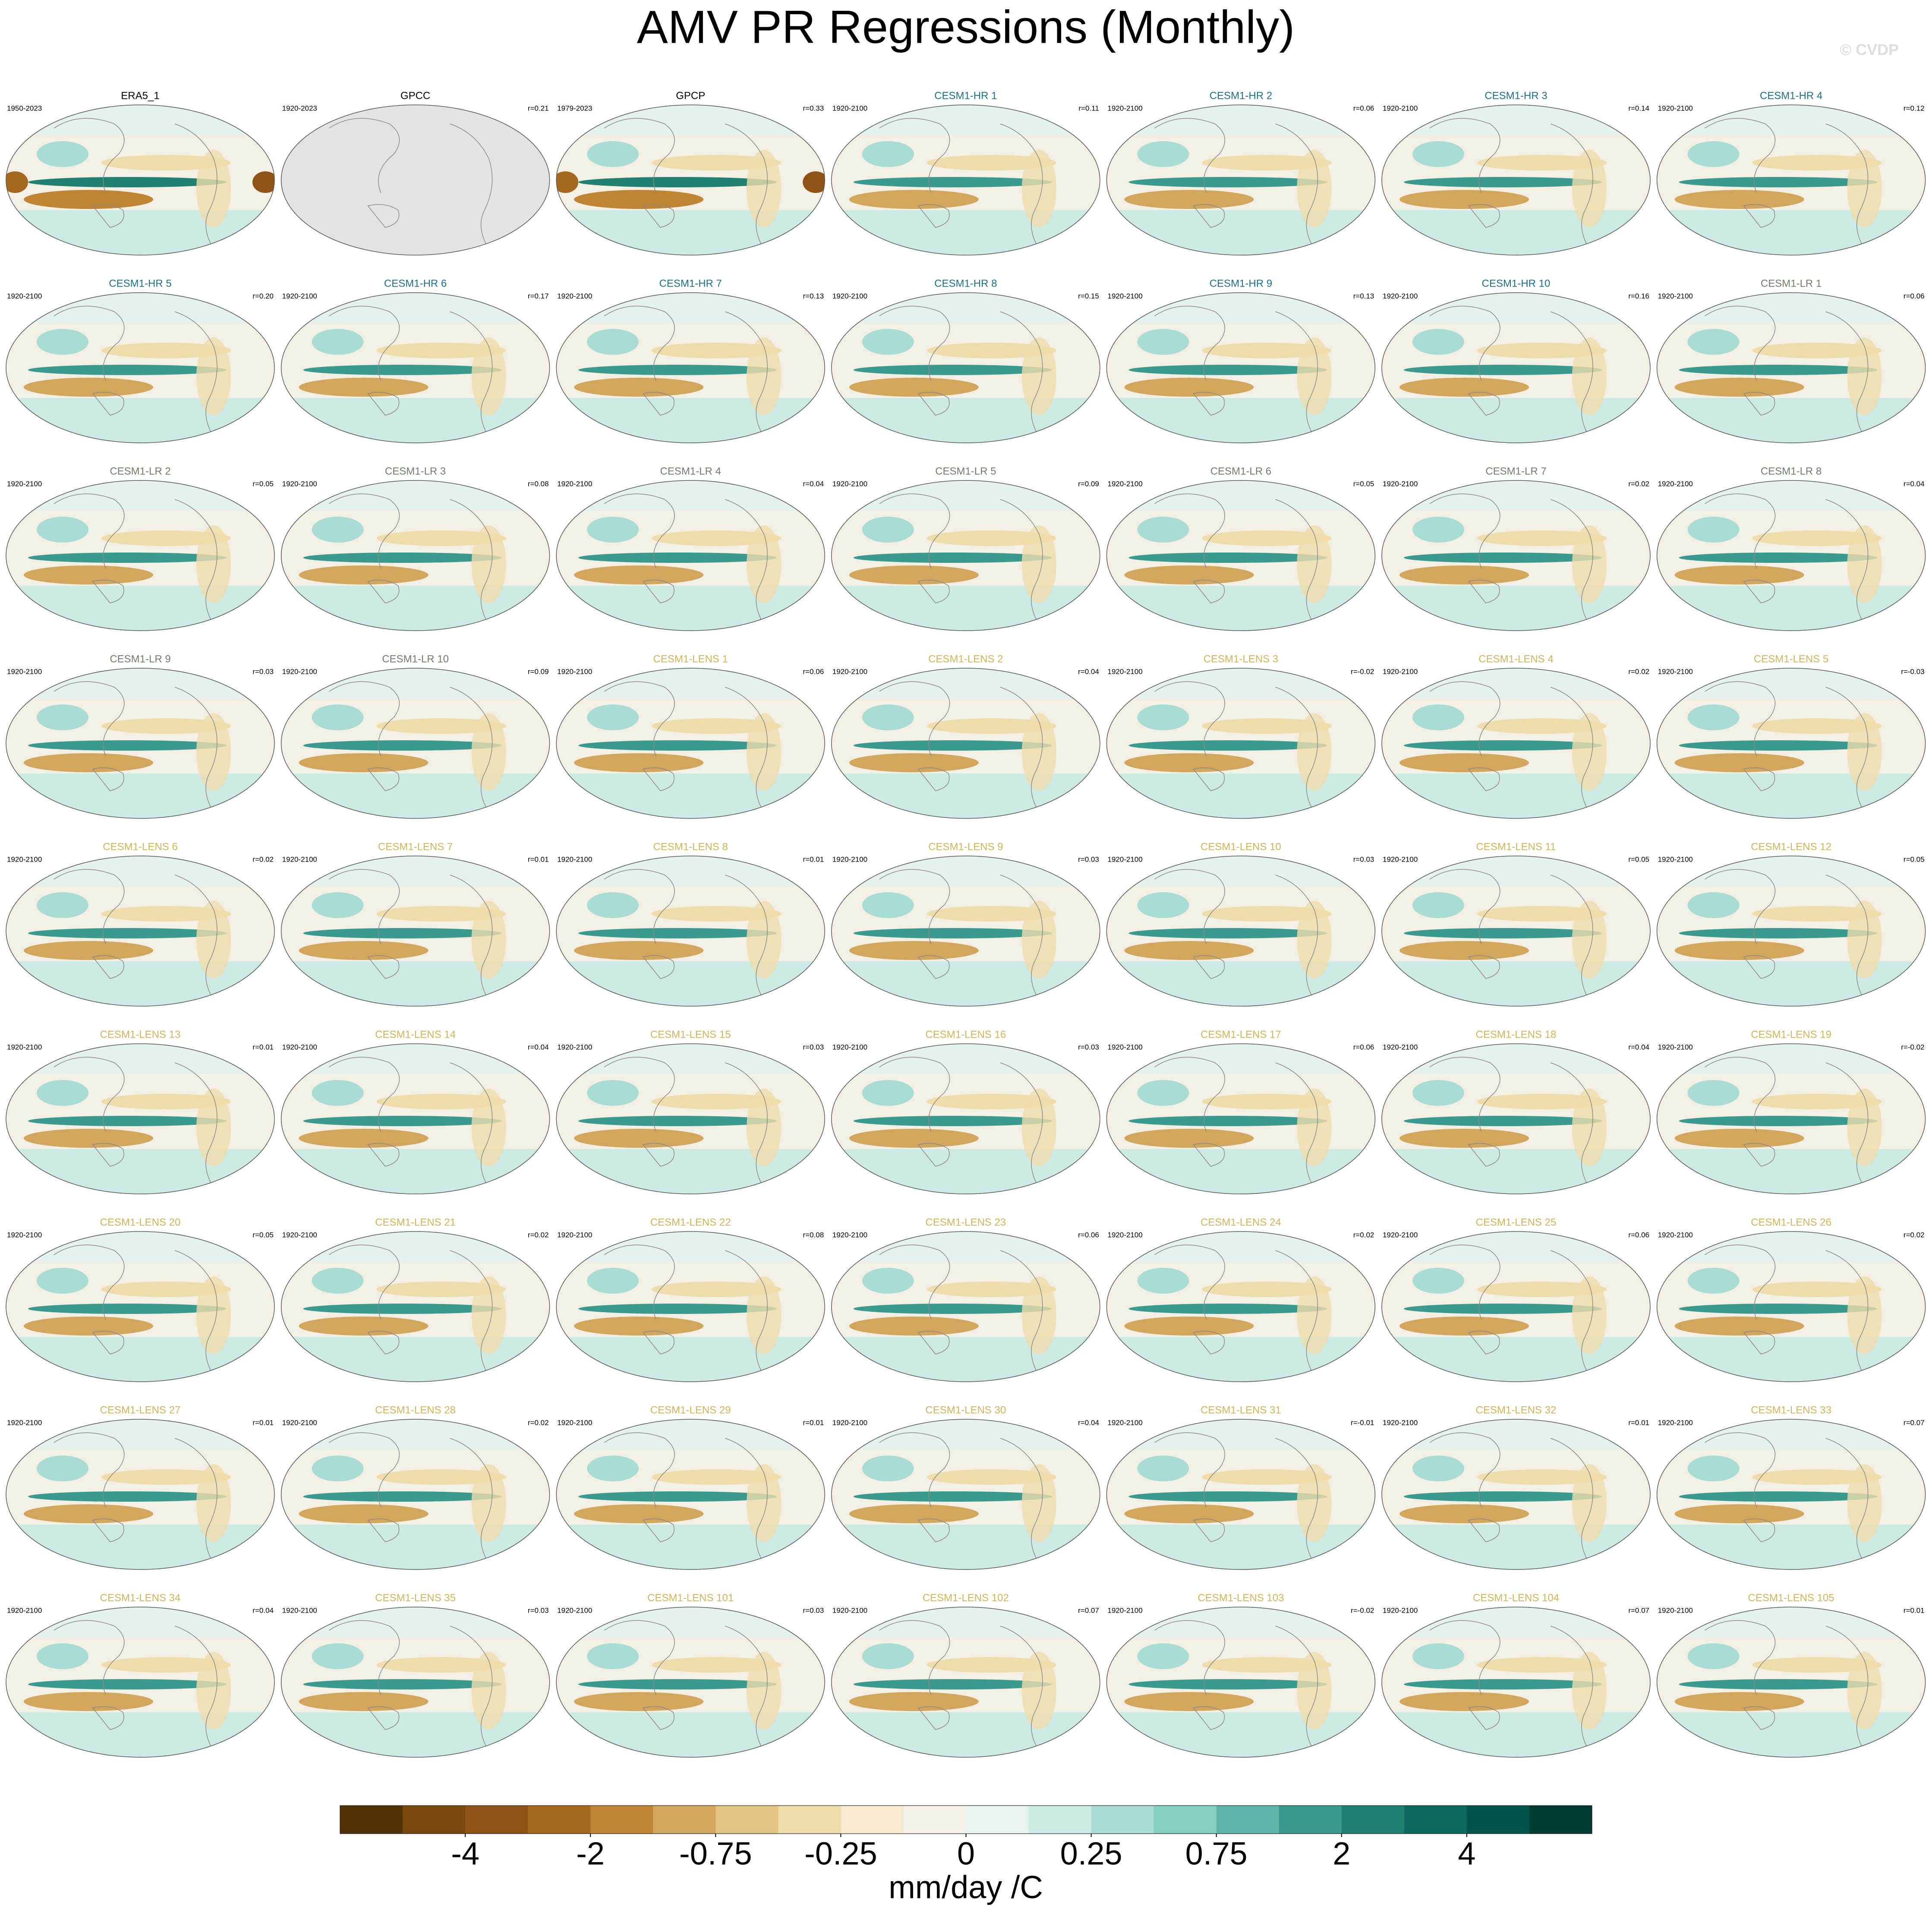 The width and height of the screenshot is (1932, 1923). I want to click on panel-r: r=0.06, so click(1914, 296).